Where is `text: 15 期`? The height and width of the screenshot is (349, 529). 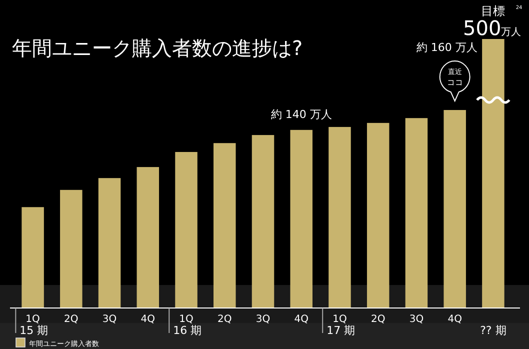
text: 15 期 is located at coordinates (34, 330).